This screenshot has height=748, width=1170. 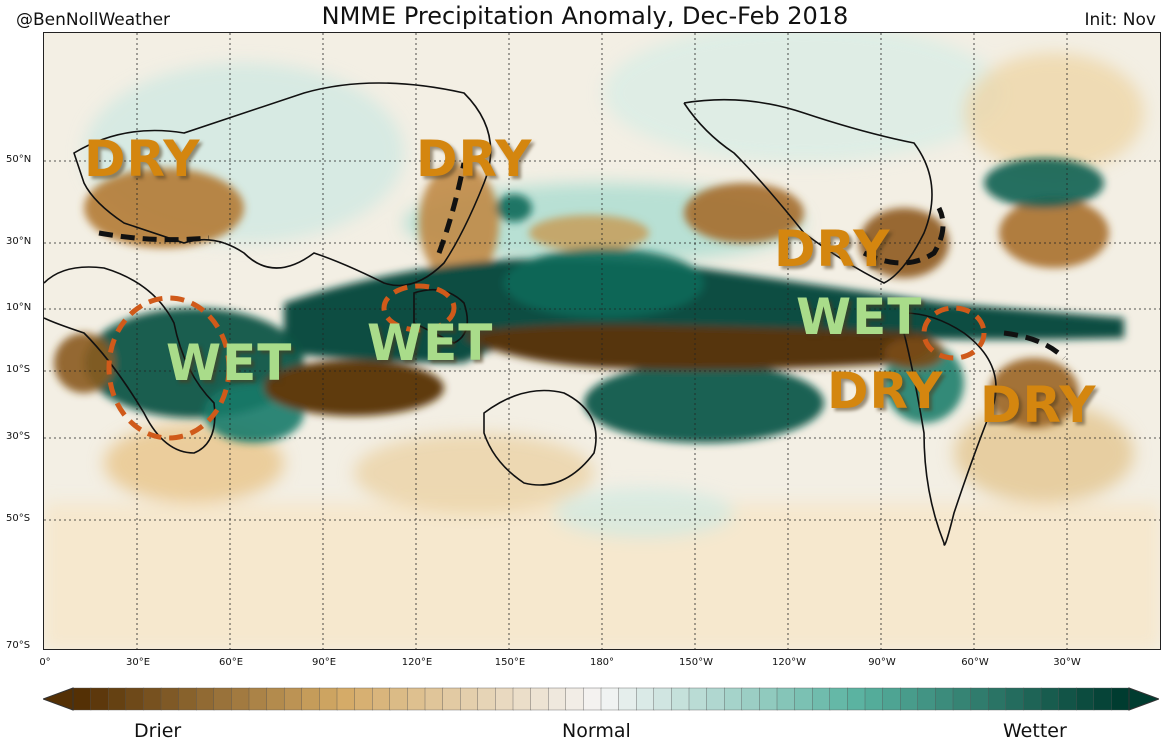 I want to click on colorbar-high-arrow, so click(x=1143, y=699).